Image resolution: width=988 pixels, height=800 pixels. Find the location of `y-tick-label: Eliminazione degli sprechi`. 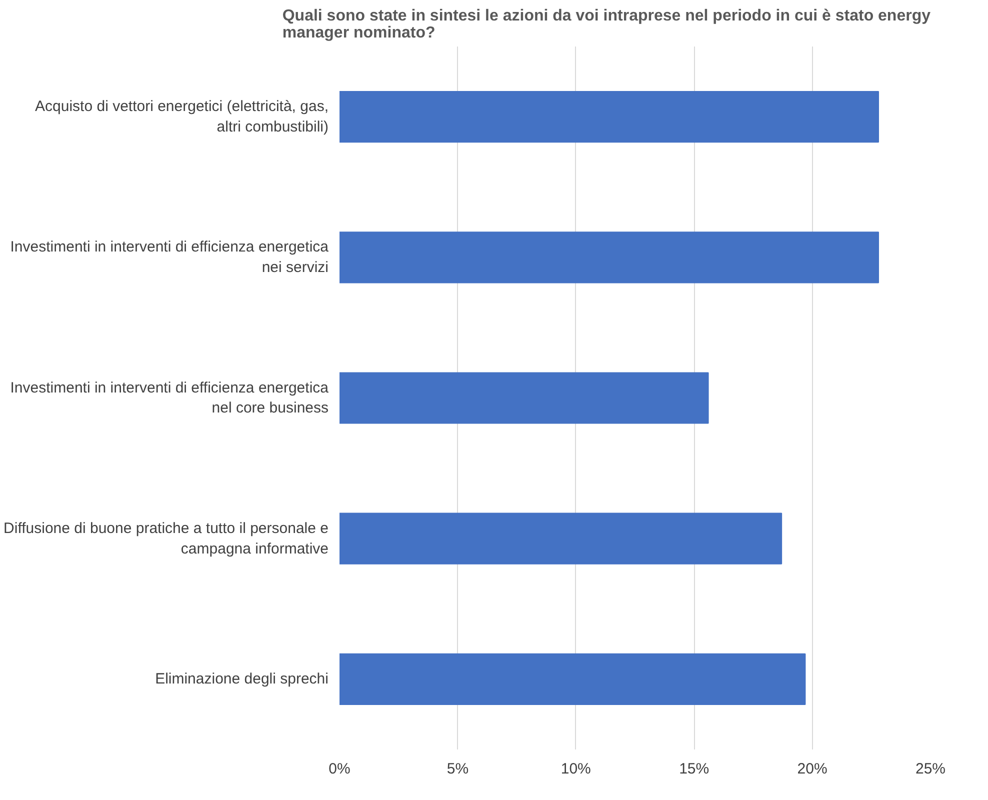

y-tick-label: Eliminazione degli sprechi is located at coordinates (242, 679).